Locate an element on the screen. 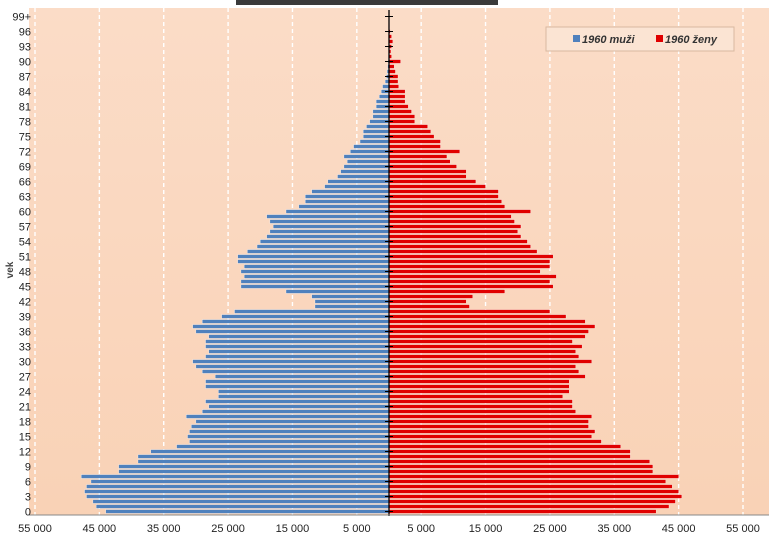 This screenshot has height=543, width=779. top-bar is located at coordinates (367, 2).